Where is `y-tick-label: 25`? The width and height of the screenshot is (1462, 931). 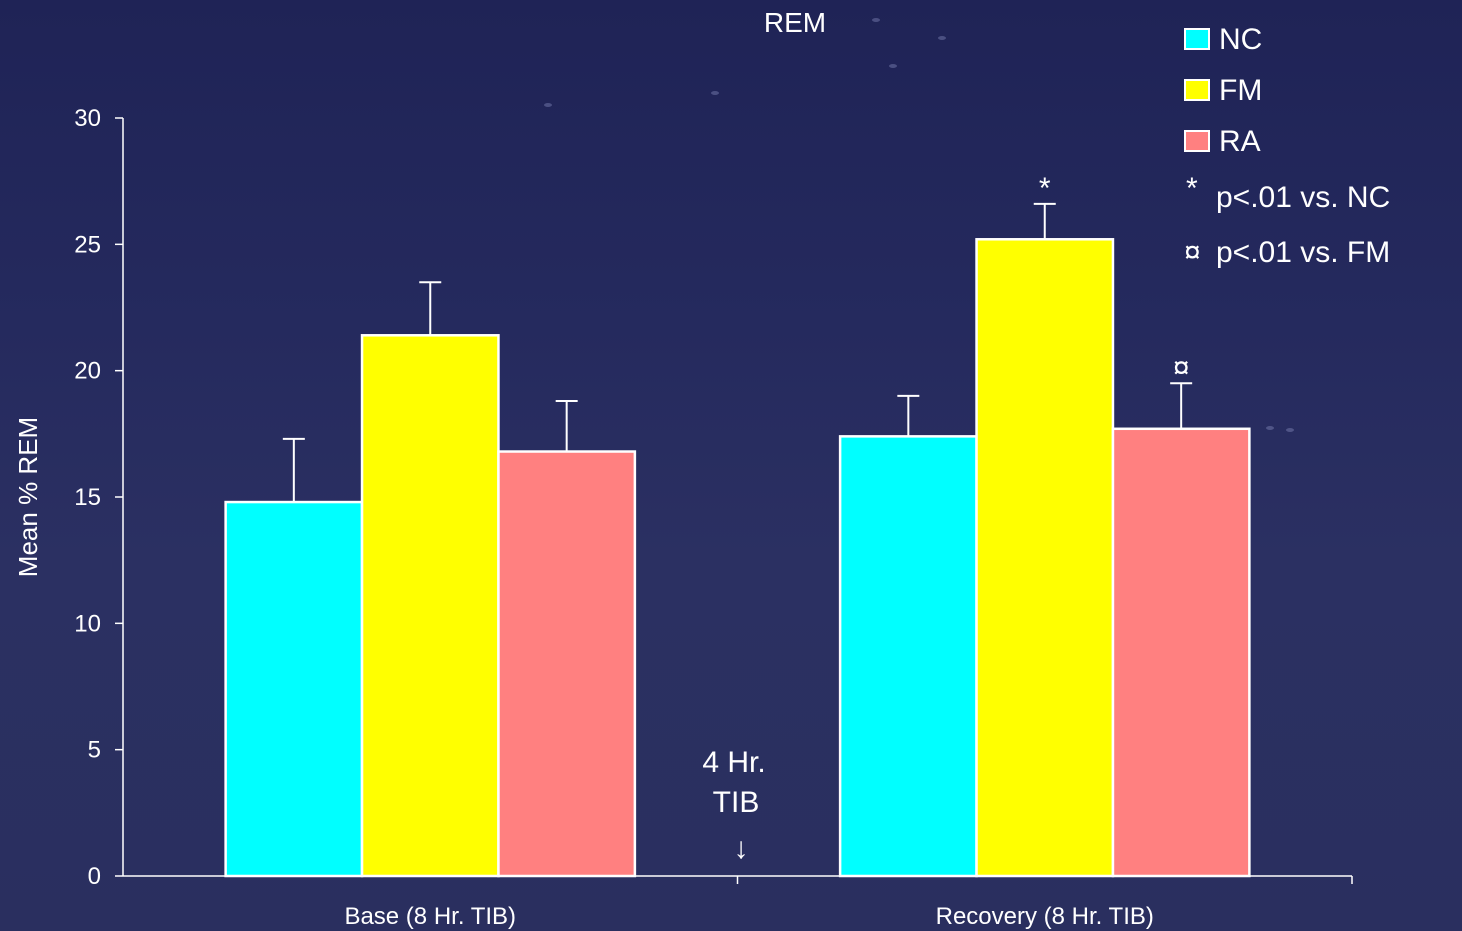
y-tick-label: 25 is located at coordinates (87, 244).